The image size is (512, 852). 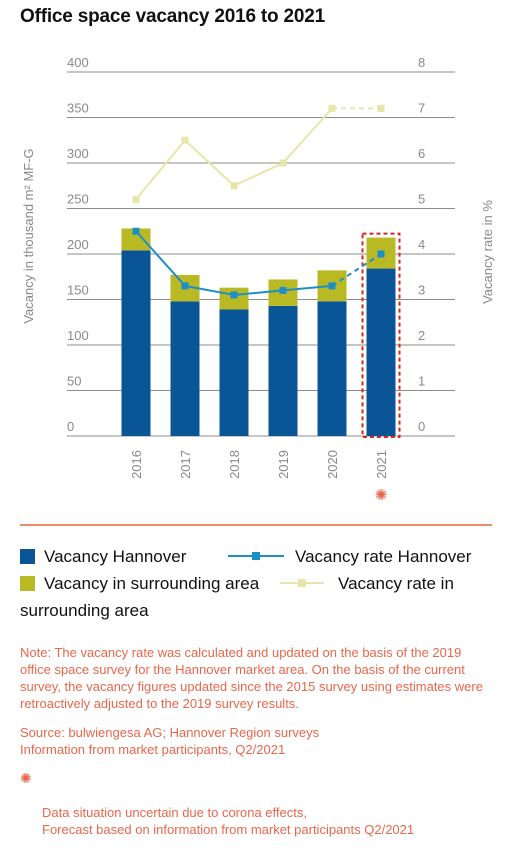 I want to click on legend-line-rate-hannover, so click(x=256, y=556).